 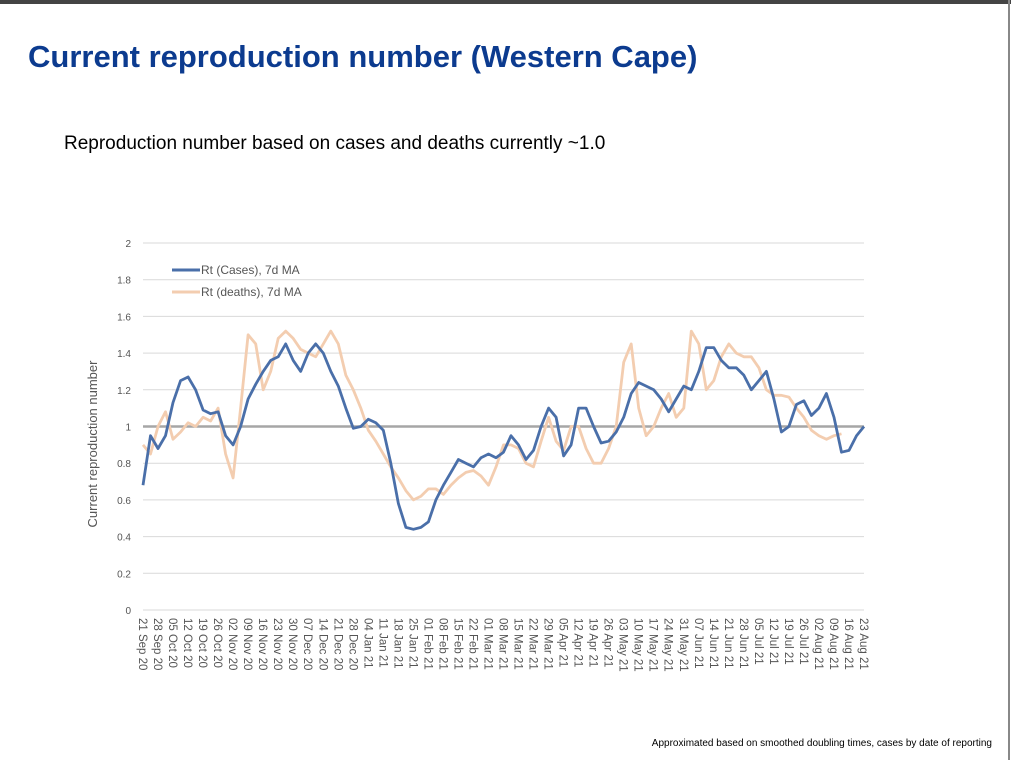 What do you see at coordinates (533, 644) in the screenshot?
I see `x-tick-label: 22 Mar 21` at bounding box center [533, 644].